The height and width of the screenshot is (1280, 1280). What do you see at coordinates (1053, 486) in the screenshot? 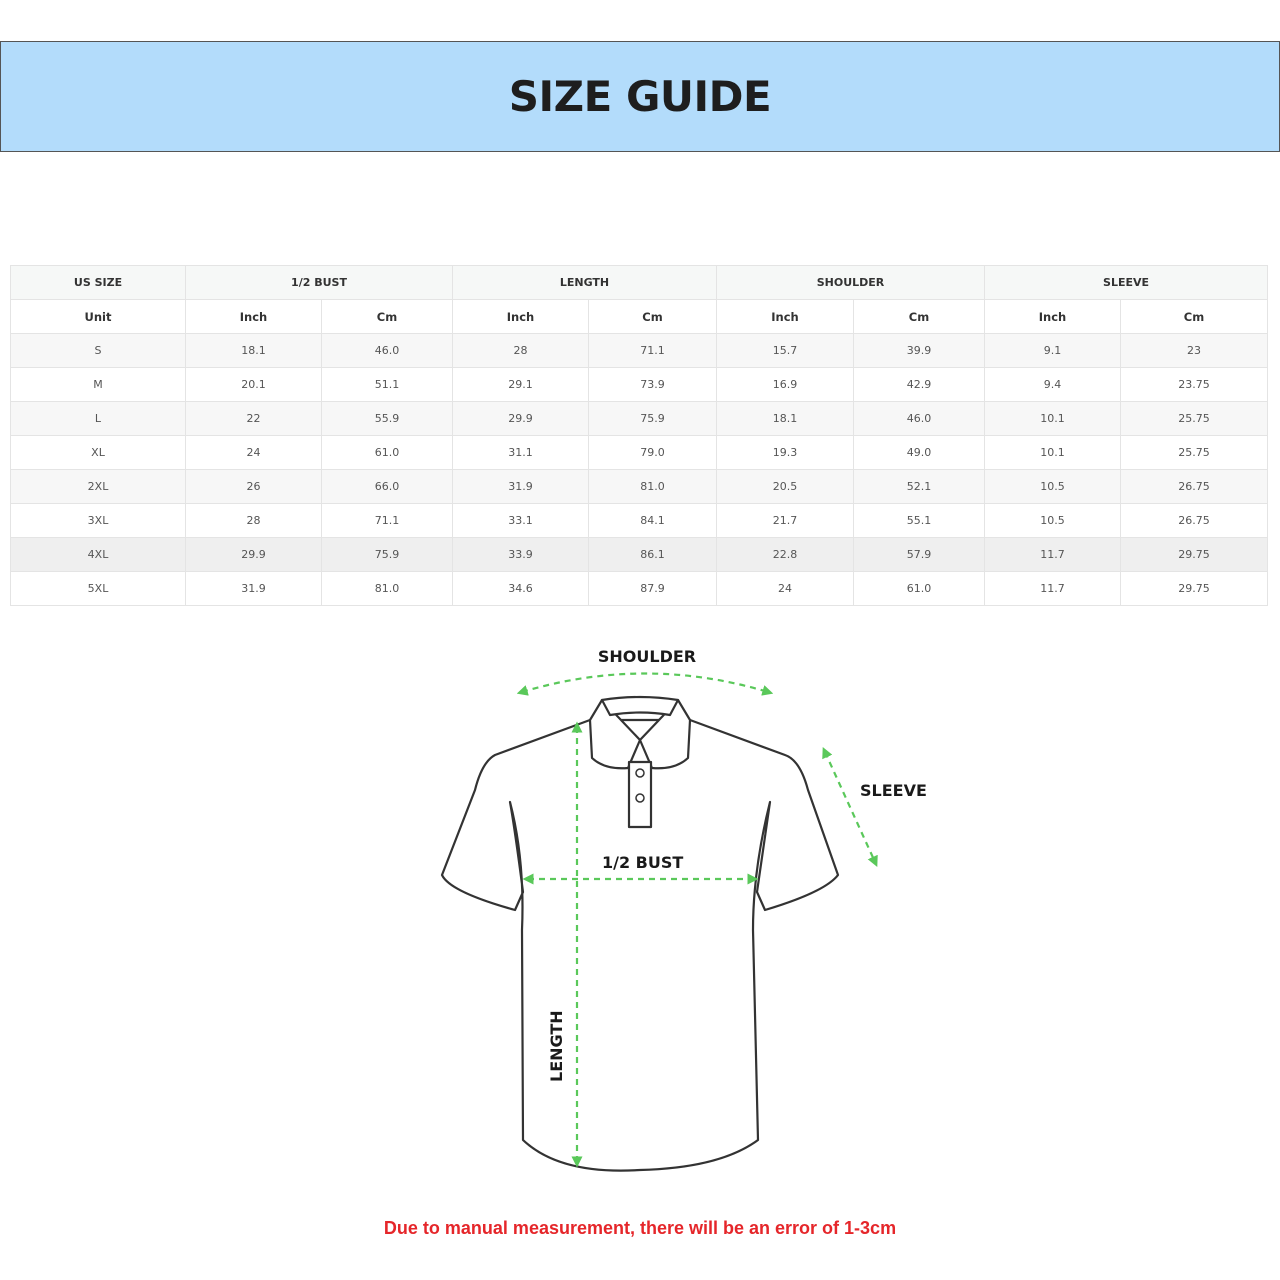
I see `value-cell: 10.5` at bounding box center [1053, 486].